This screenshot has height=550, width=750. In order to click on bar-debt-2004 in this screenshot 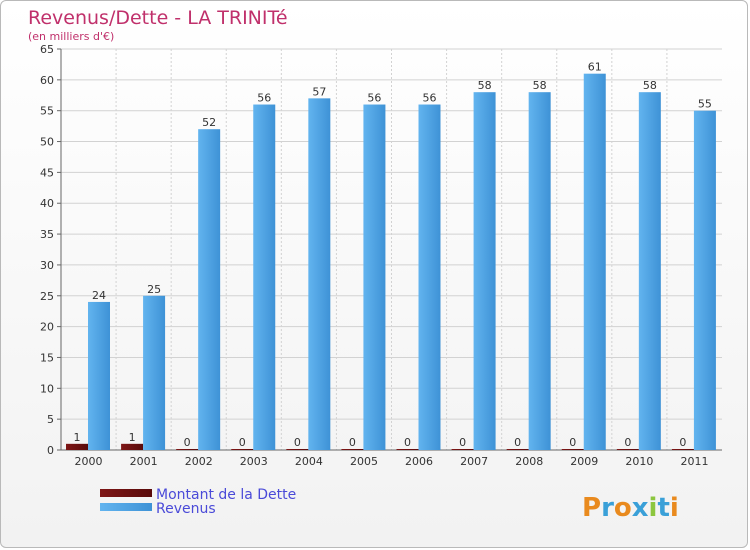, I will do `click(297, 449)`.